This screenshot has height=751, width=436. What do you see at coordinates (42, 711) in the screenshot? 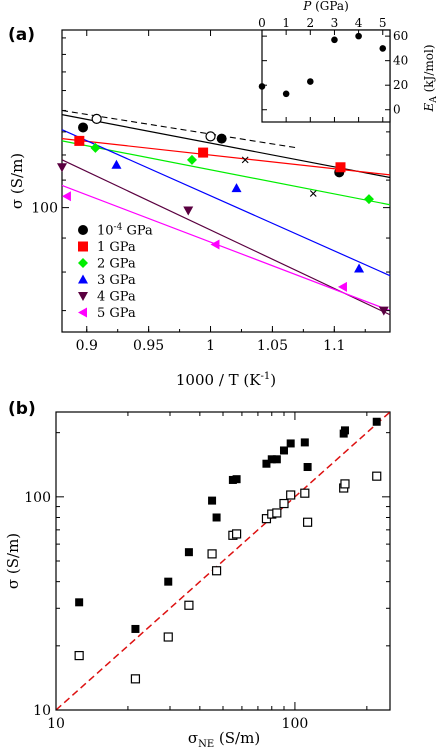
I see `y-tick-label: 10` at bounding box center [42, 711].